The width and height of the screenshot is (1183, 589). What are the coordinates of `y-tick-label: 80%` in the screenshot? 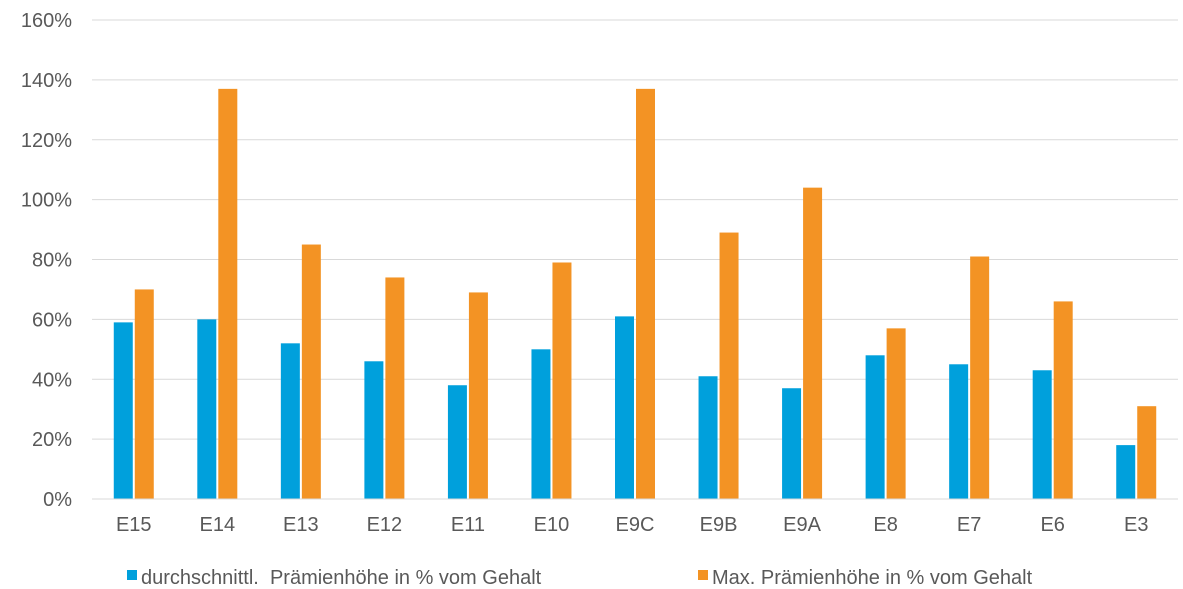 It's located at (52, 261).